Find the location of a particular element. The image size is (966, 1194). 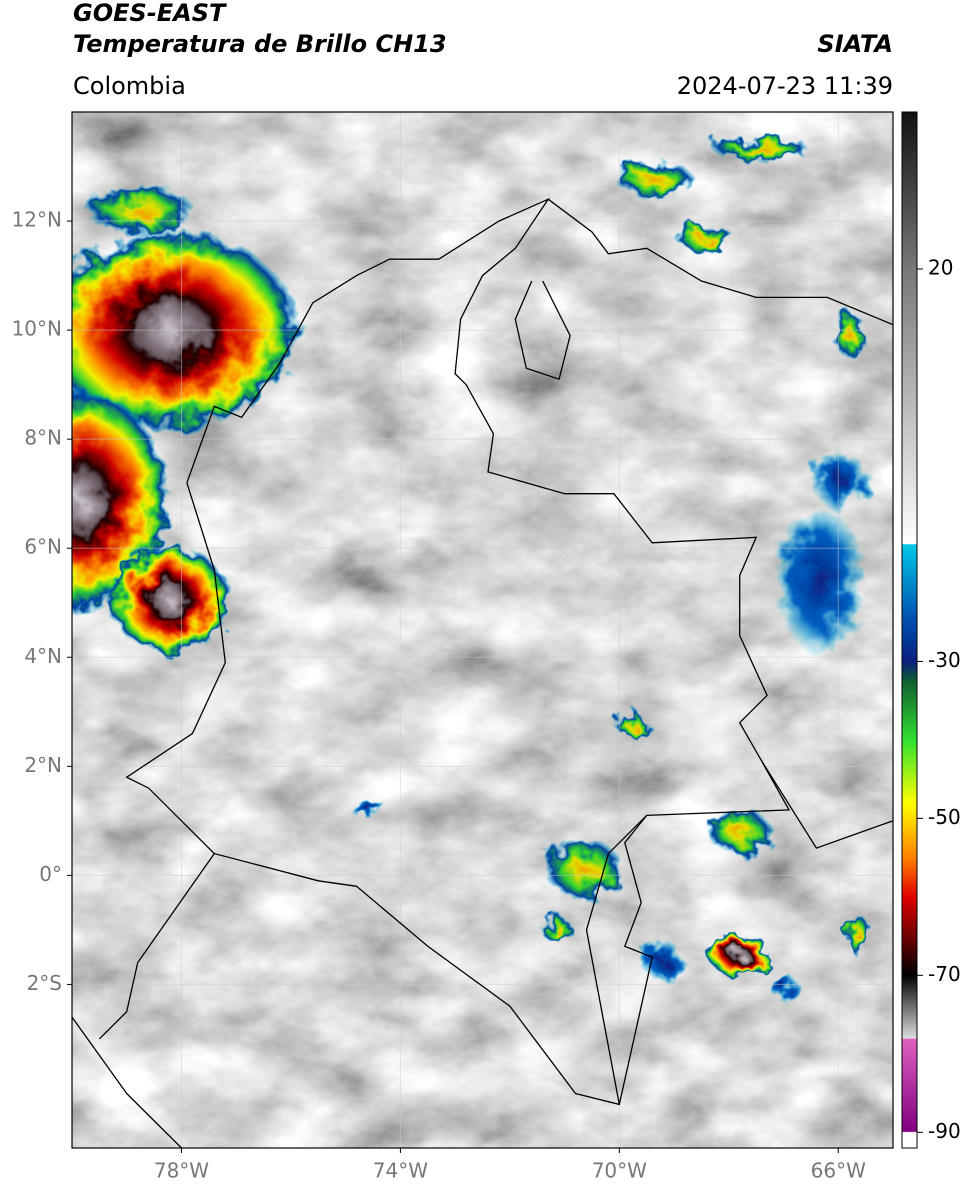

x-tick-label: 78°W is located at coordinates (181, 1171).